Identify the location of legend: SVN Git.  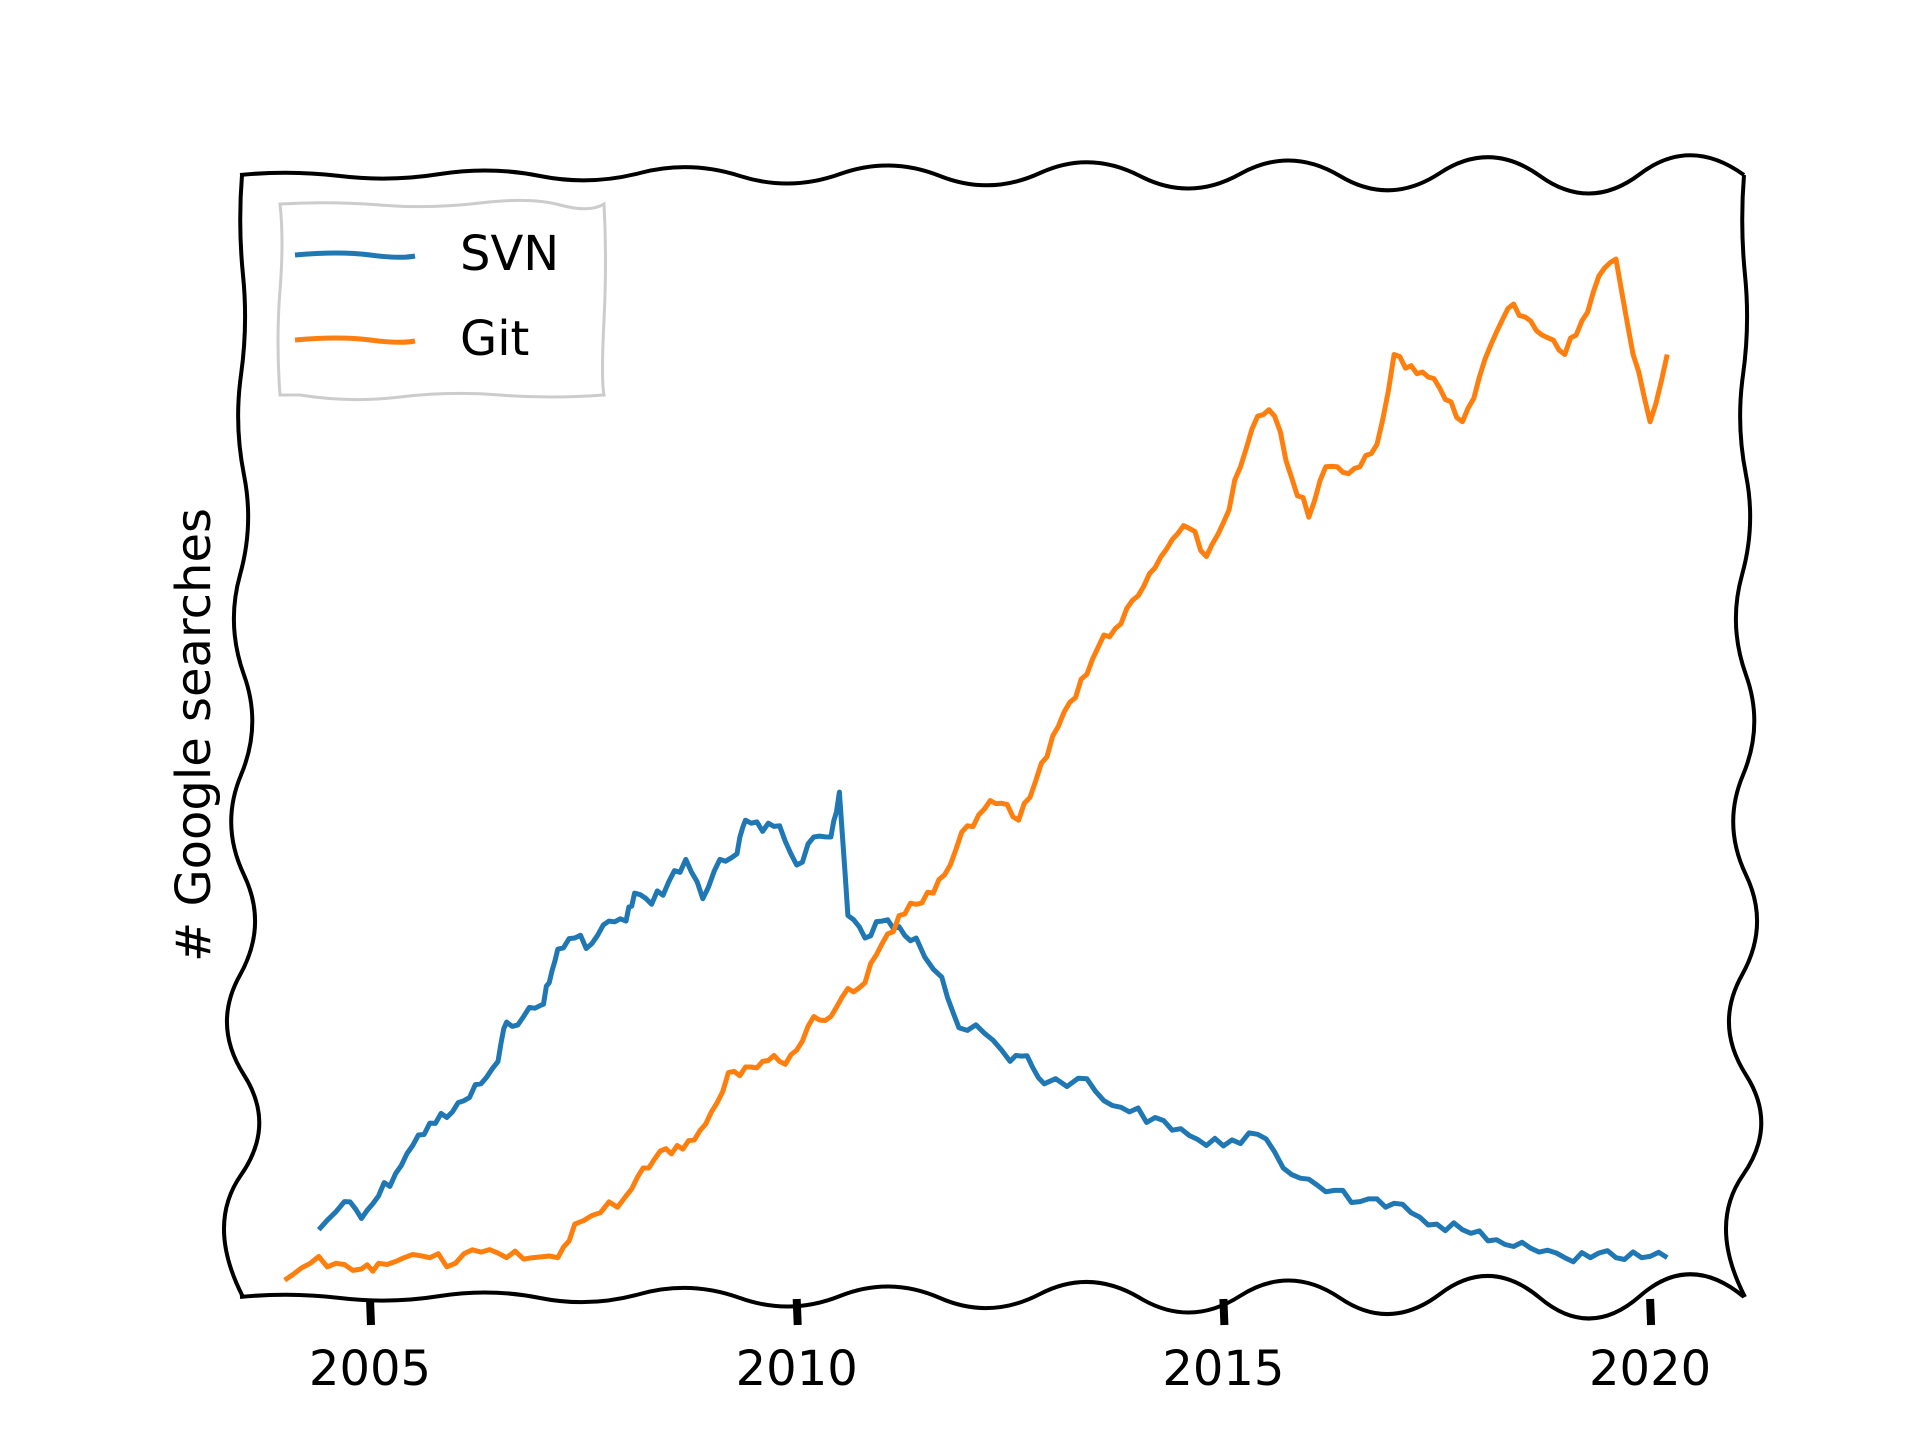
(441, 300).